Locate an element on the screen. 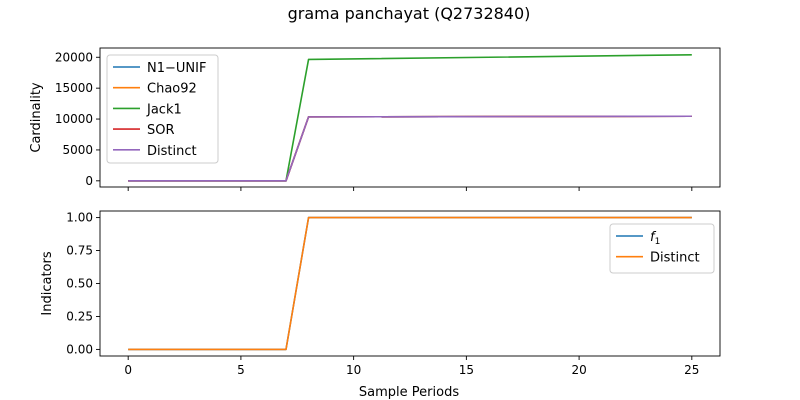 Image resolution: width=800 pixels, height=400 pixels. y-tick-label: 15000 is located at coordinates (74, 88).